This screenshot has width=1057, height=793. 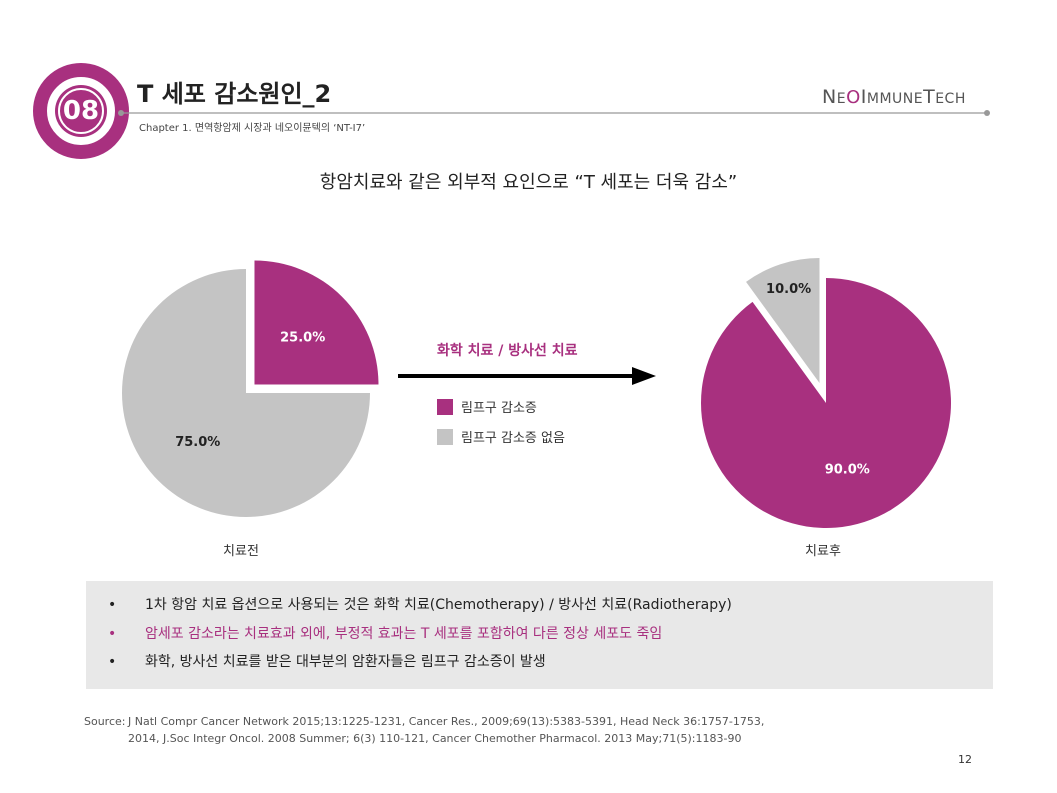 I want to click on data-label-no-lymphopenia: 75.0%, so click(x=197, y=442).